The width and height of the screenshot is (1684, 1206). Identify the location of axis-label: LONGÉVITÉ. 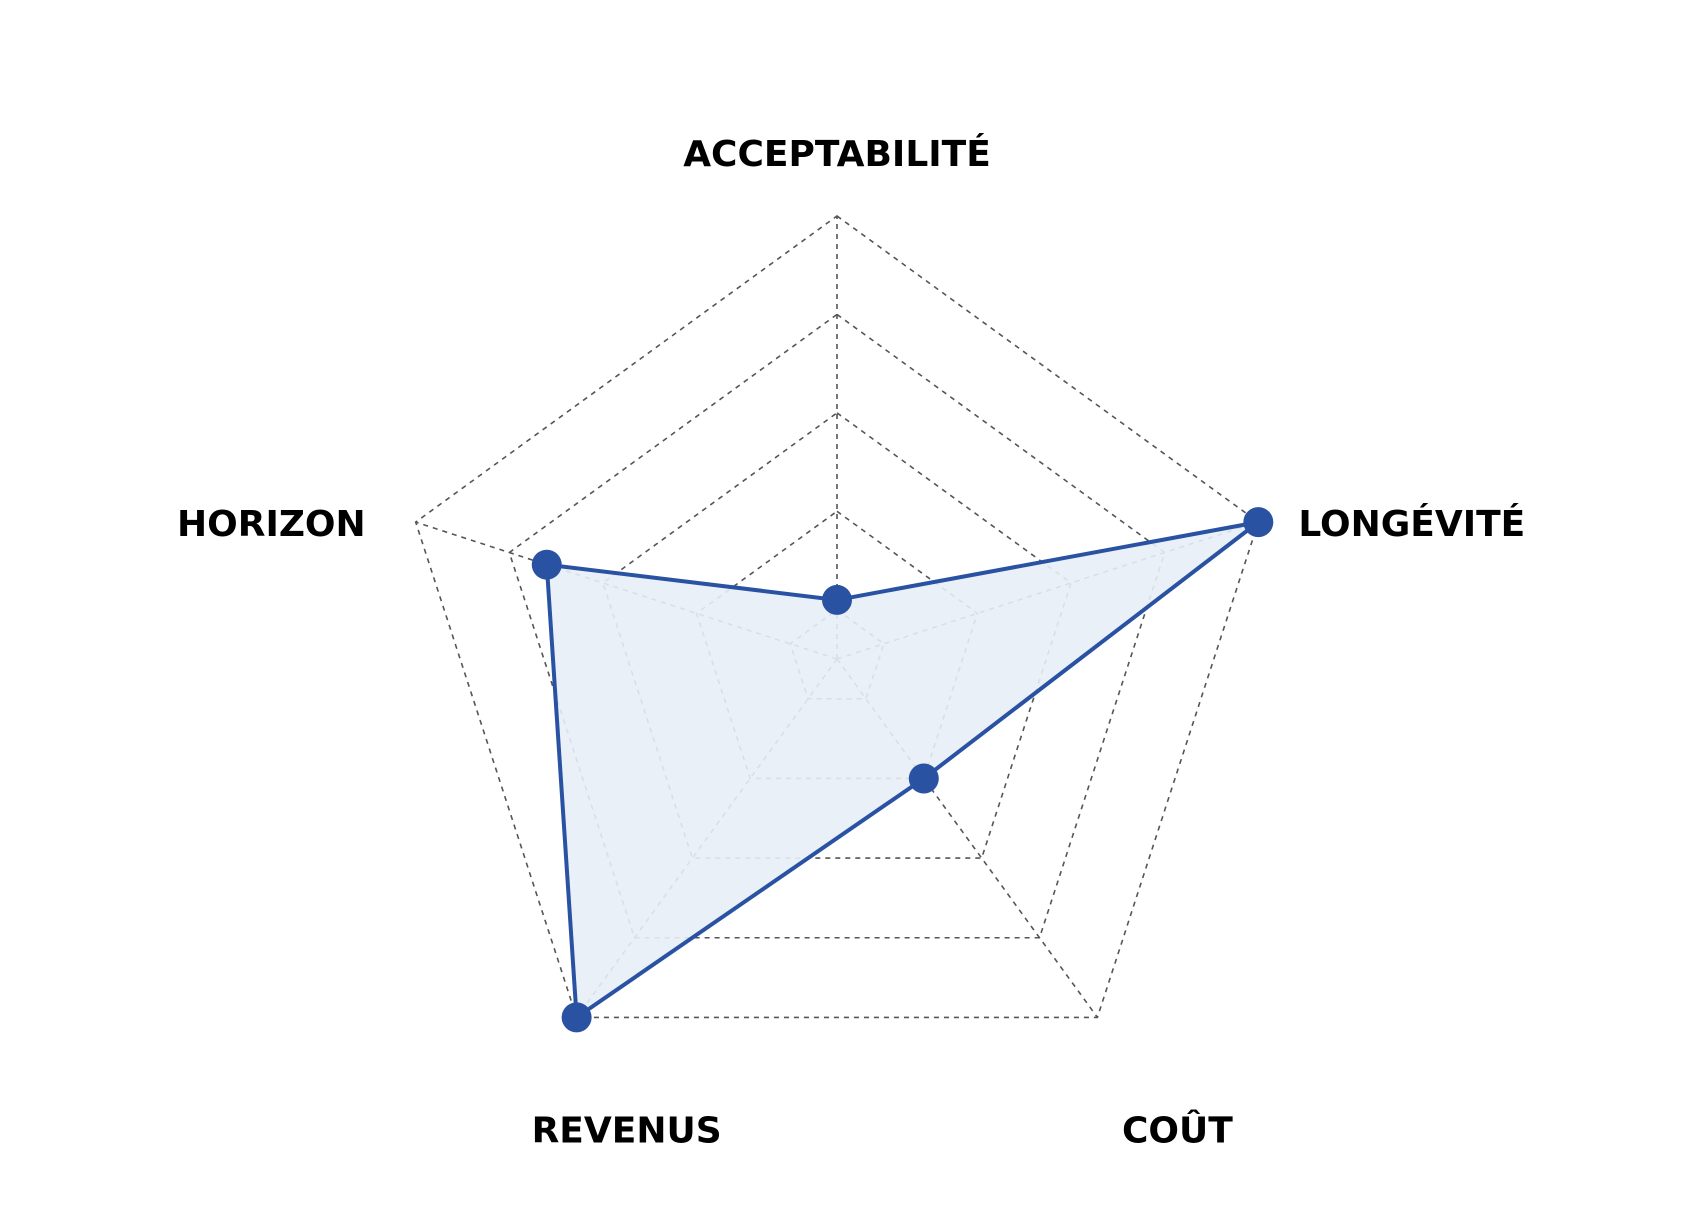
(1411, 524).